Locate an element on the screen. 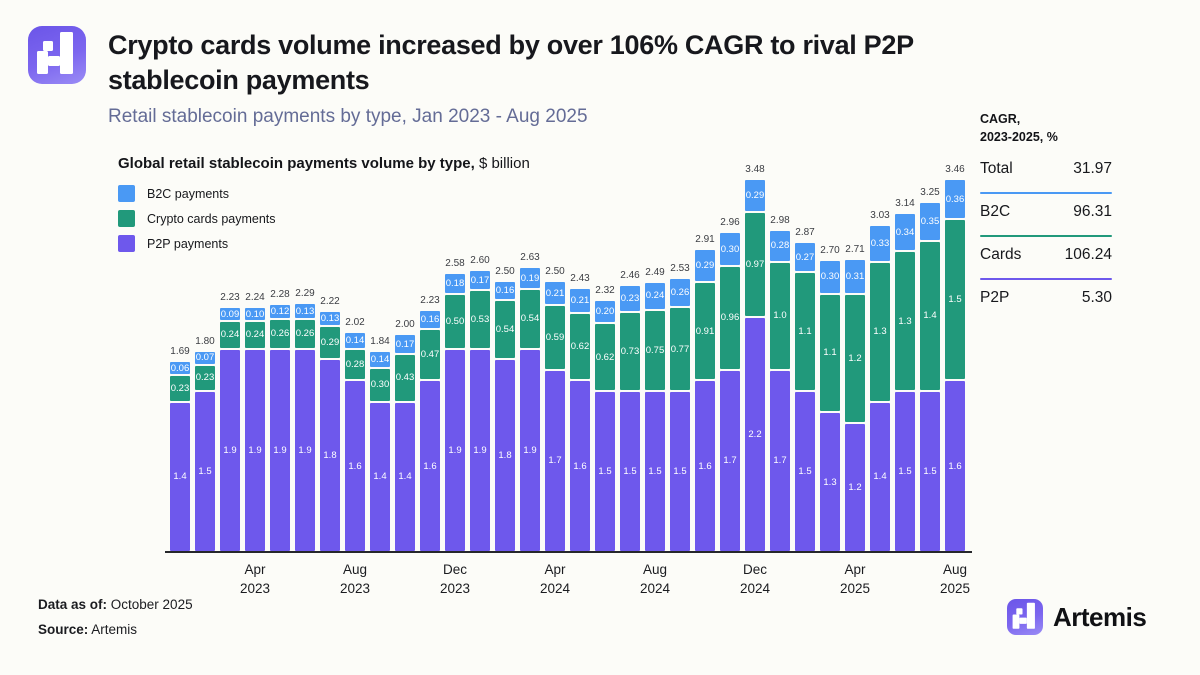 The height and width of the screenshot is (675, 1200). data-as-of: Data as of: October 2025 is located at coordinates (115, 604).